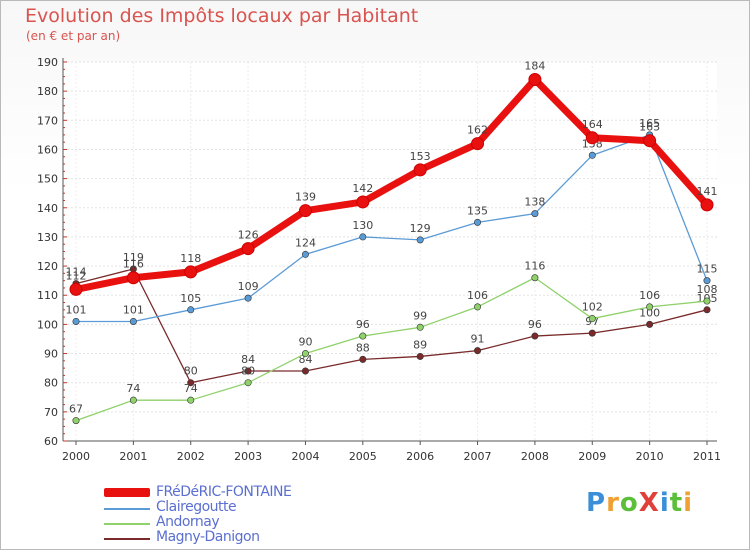 The height and width of the screenshot is (550, 750). What do you see at coordinates (76, 456) in the screenshot?
I see `x-tick-label: 2000` at bounding box center [76, 456].